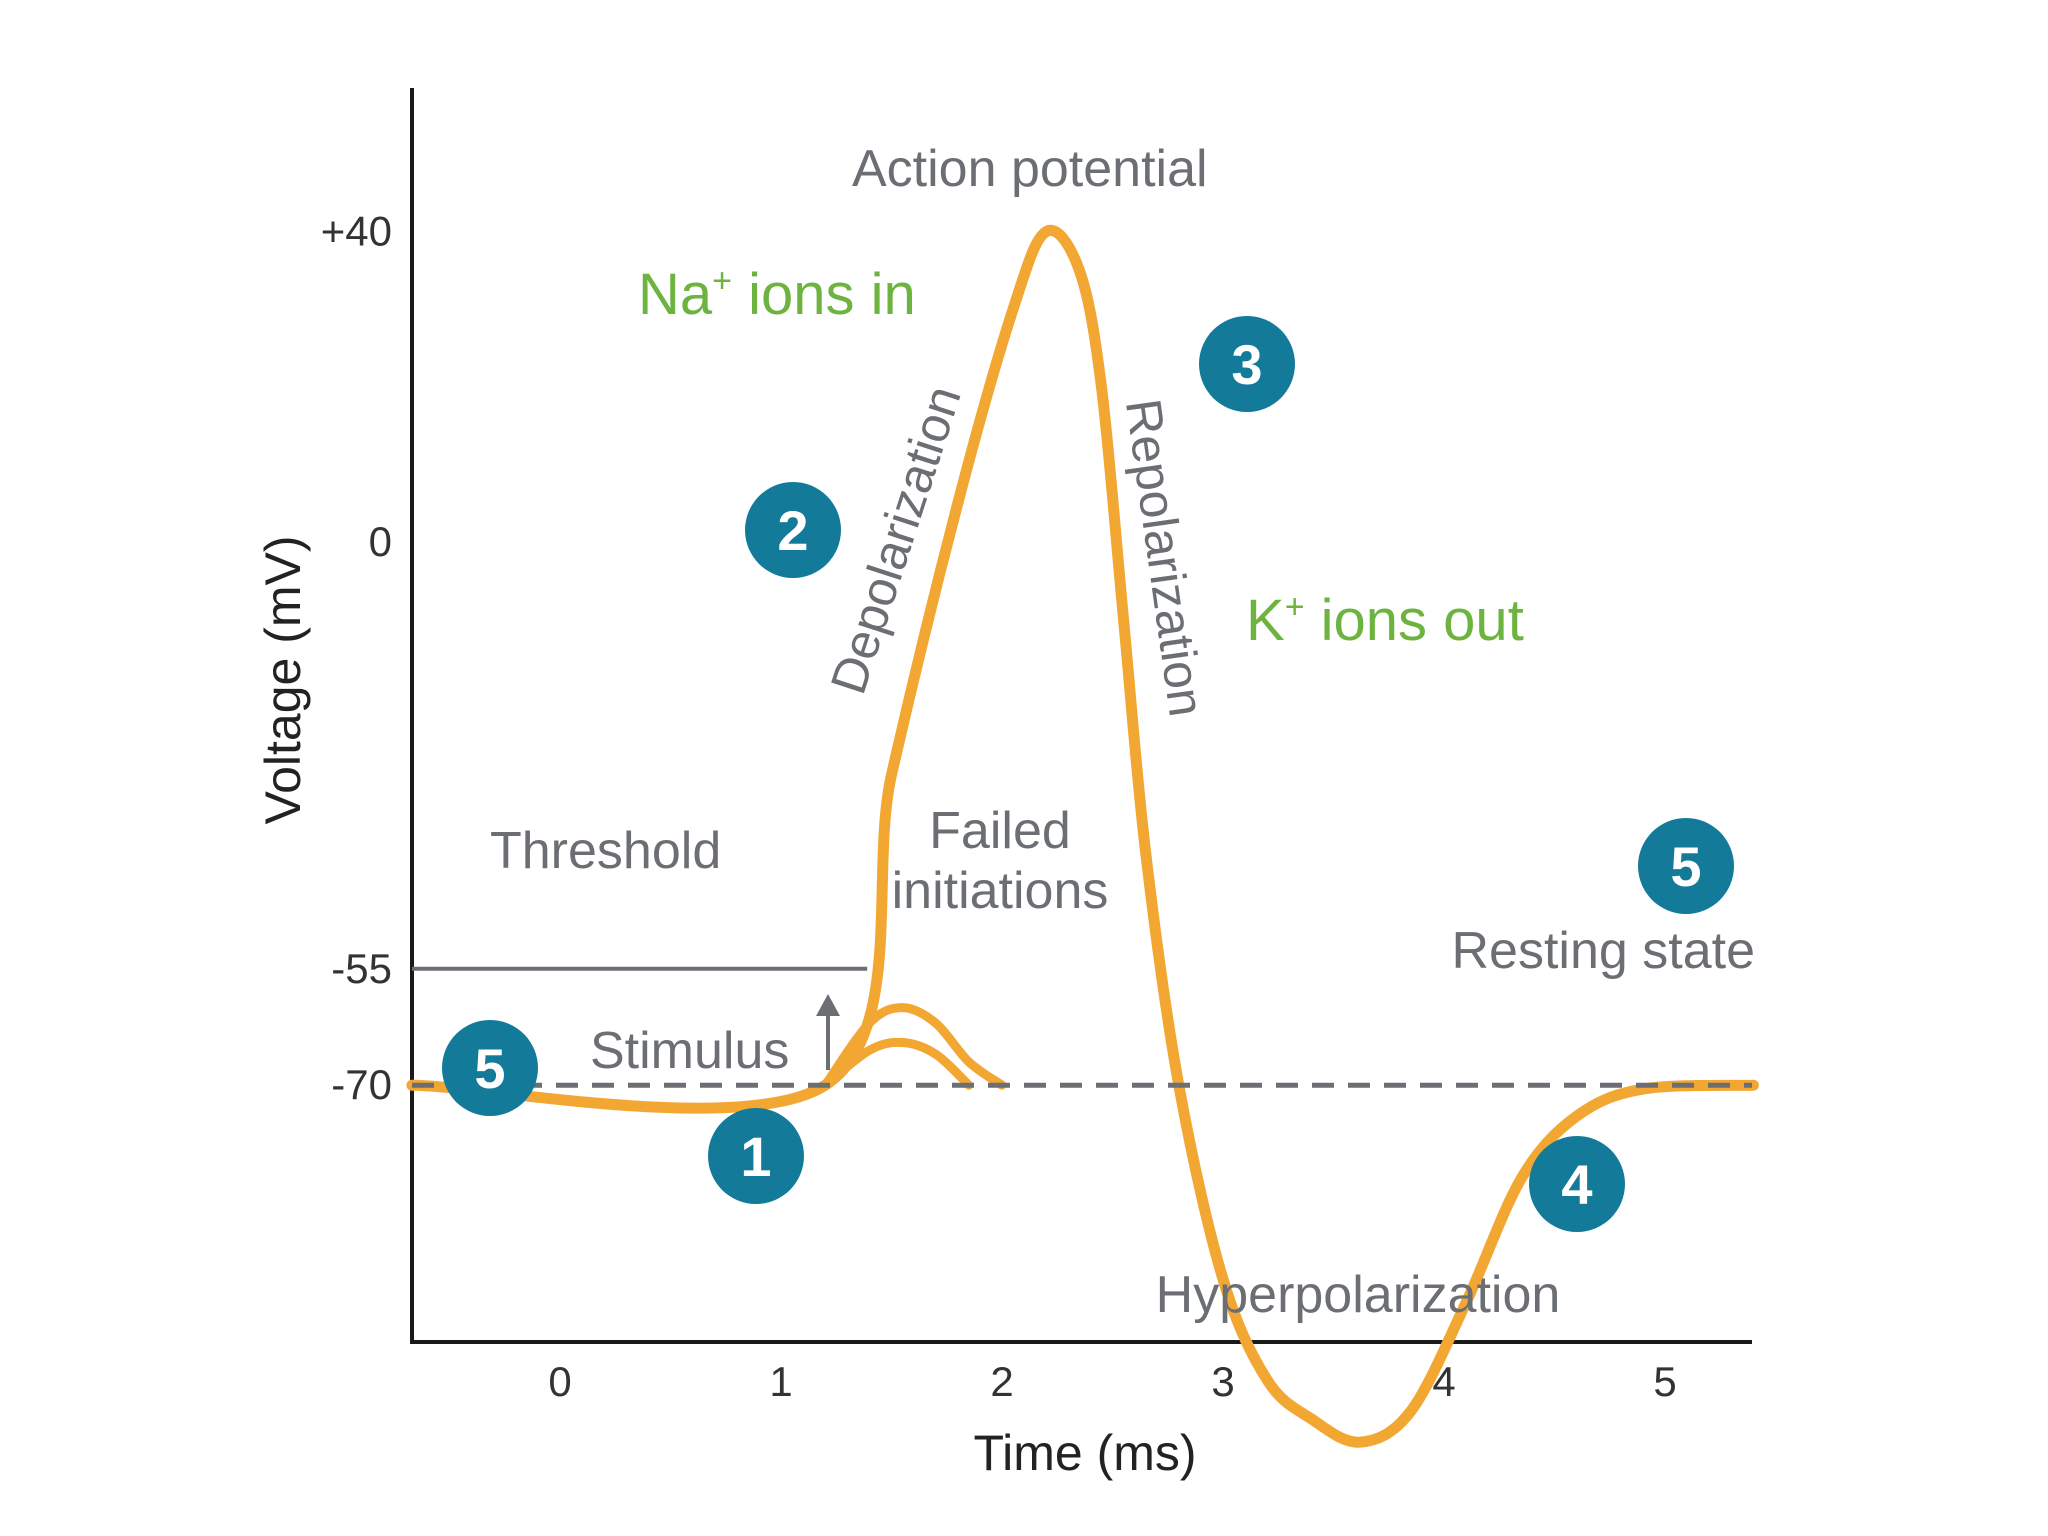 The image size is (2048, 1536). Describe the element at coordinates (283, 679) in the screenshot. I see `y-axis-title: Voltage (mV)` at that location.